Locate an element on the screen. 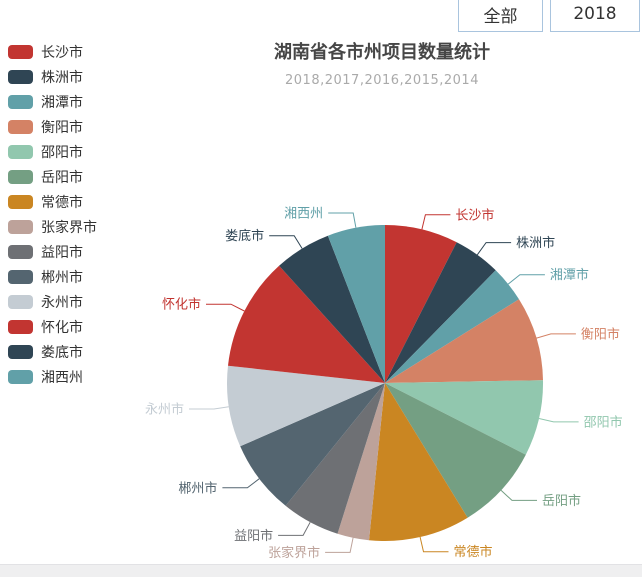 This screenshot has height=577, width=642. legend-label: 娄底市 is located at coordinates (62, 353).